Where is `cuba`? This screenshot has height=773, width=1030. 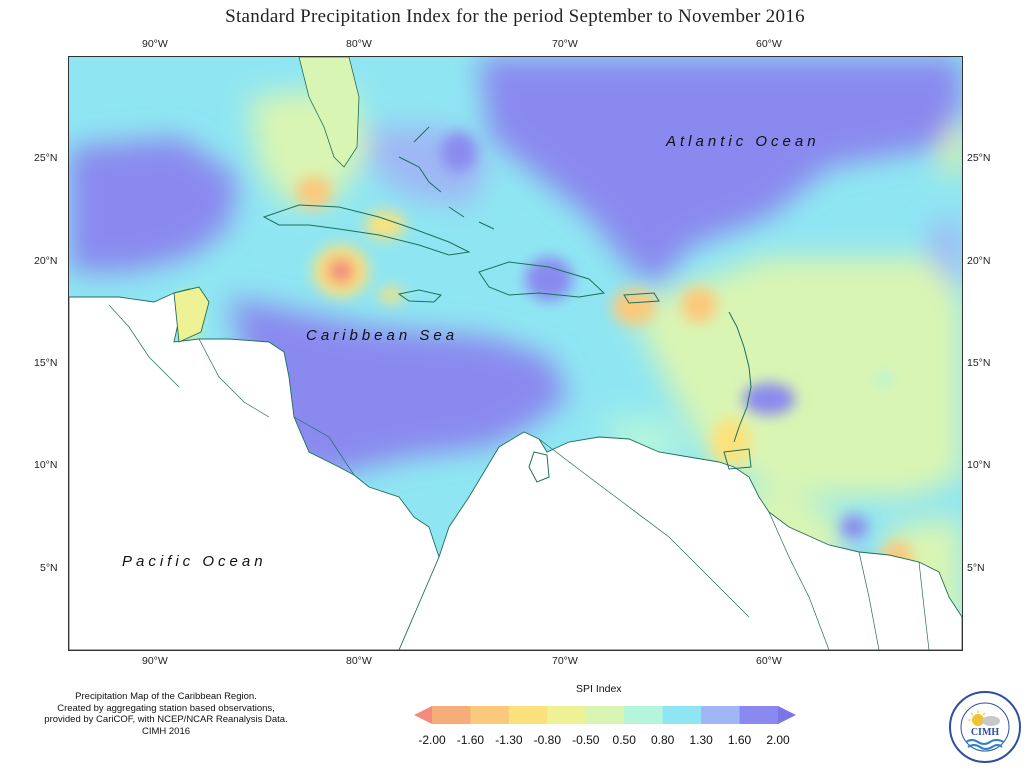 cuba is located at coordinates (366, 230).